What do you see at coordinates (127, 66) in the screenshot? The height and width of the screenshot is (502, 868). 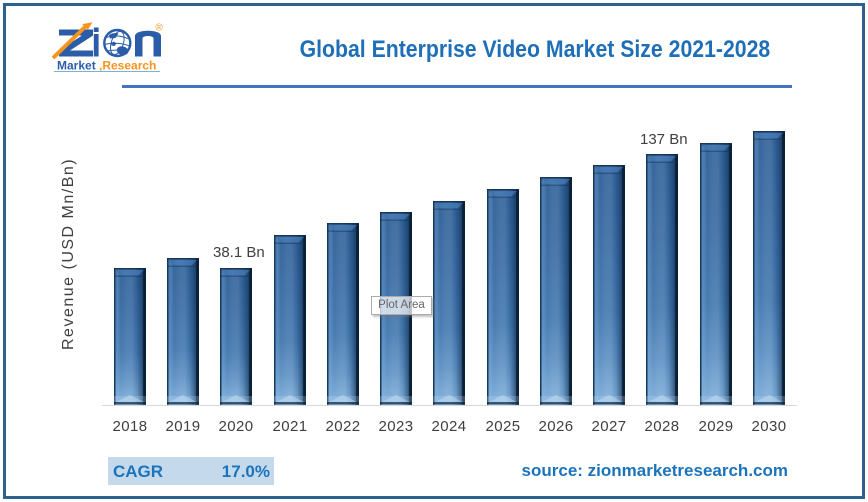 I see `svg-text: ,Research` at bounding box center [127, 66].